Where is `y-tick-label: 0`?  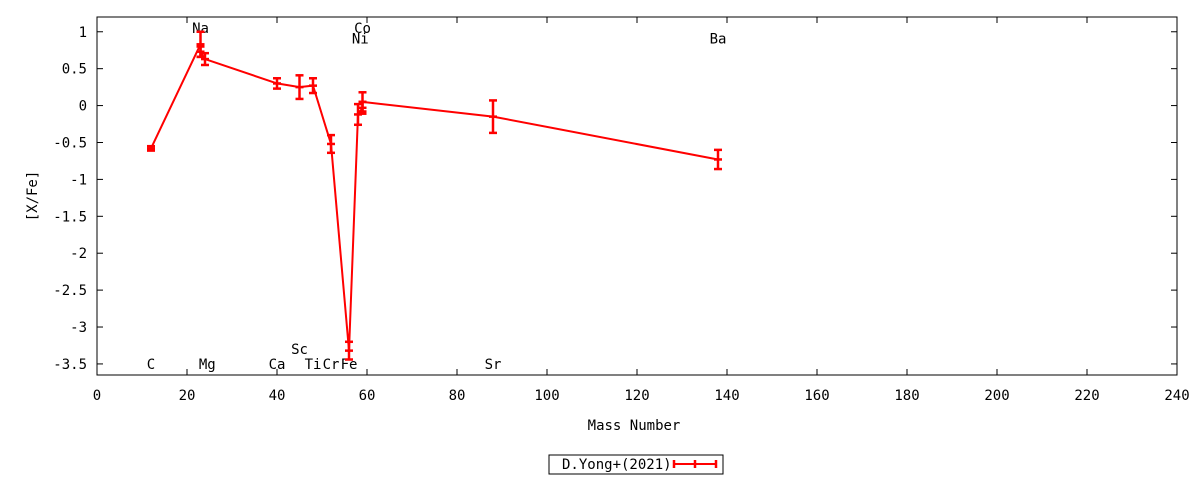 y-tick-label: 0 is located at coordinates (83, 107).